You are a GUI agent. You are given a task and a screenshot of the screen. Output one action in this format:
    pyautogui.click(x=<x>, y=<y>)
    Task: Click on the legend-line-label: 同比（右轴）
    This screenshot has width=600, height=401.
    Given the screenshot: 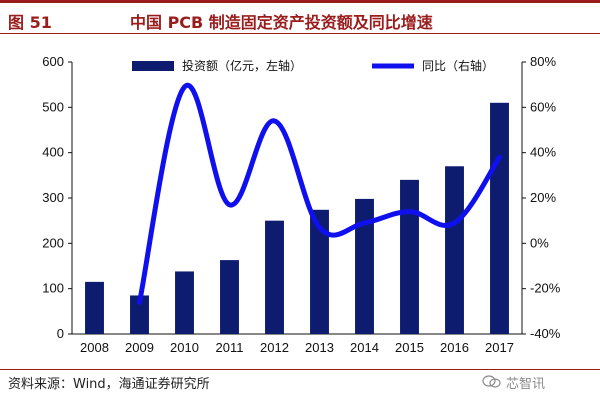 What is the action you would take?
    pyautogui.click(x=458, y=65)
    